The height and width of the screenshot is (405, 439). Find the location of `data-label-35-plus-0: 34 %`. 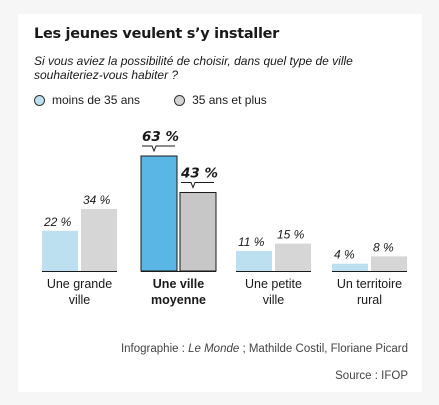

data-label-35-plus-0: 34 % is located at coordinates (97, 200).